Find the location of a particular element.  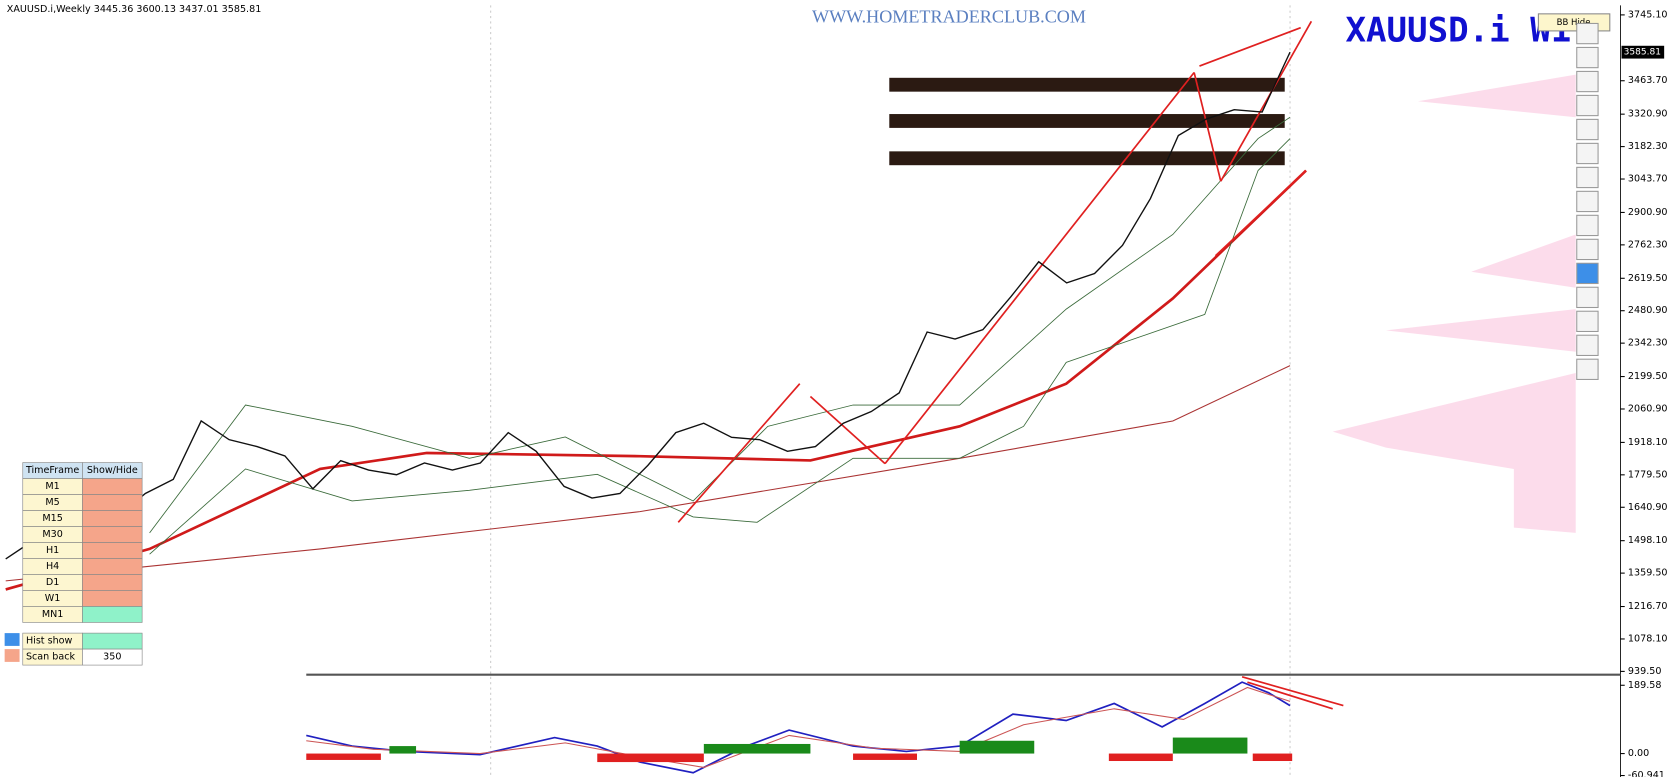

panel-header: Show/Hide is located at coordinates (112, 470).